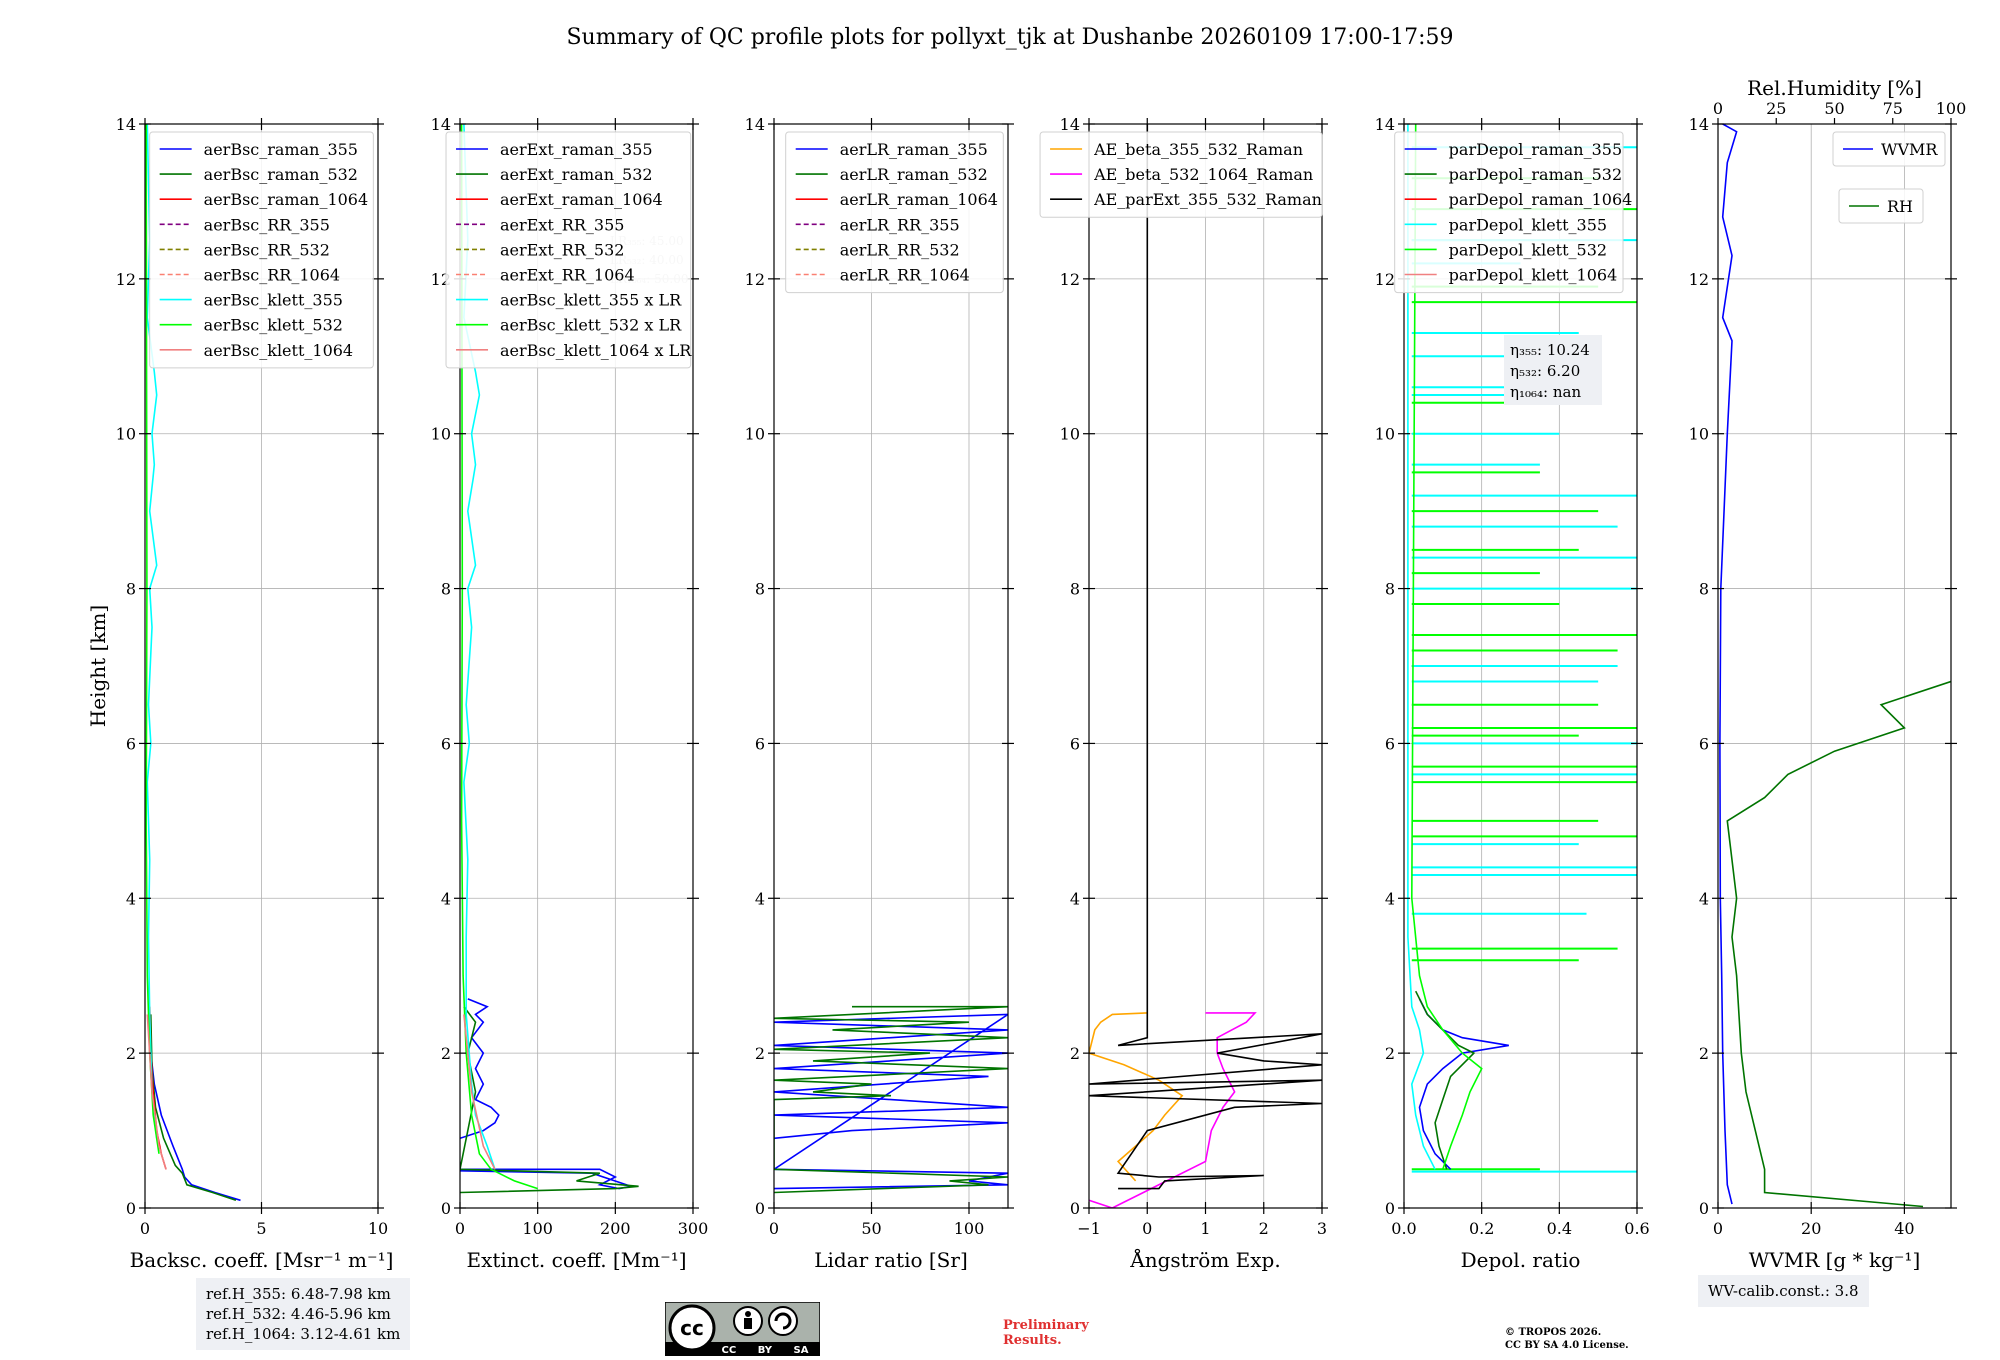 Image resolution: width=2000 pixels, height=1360 pixels. I want to click on wv-calibration-constant: WV-calib.const.: 3.8, so click(1783, 1291).